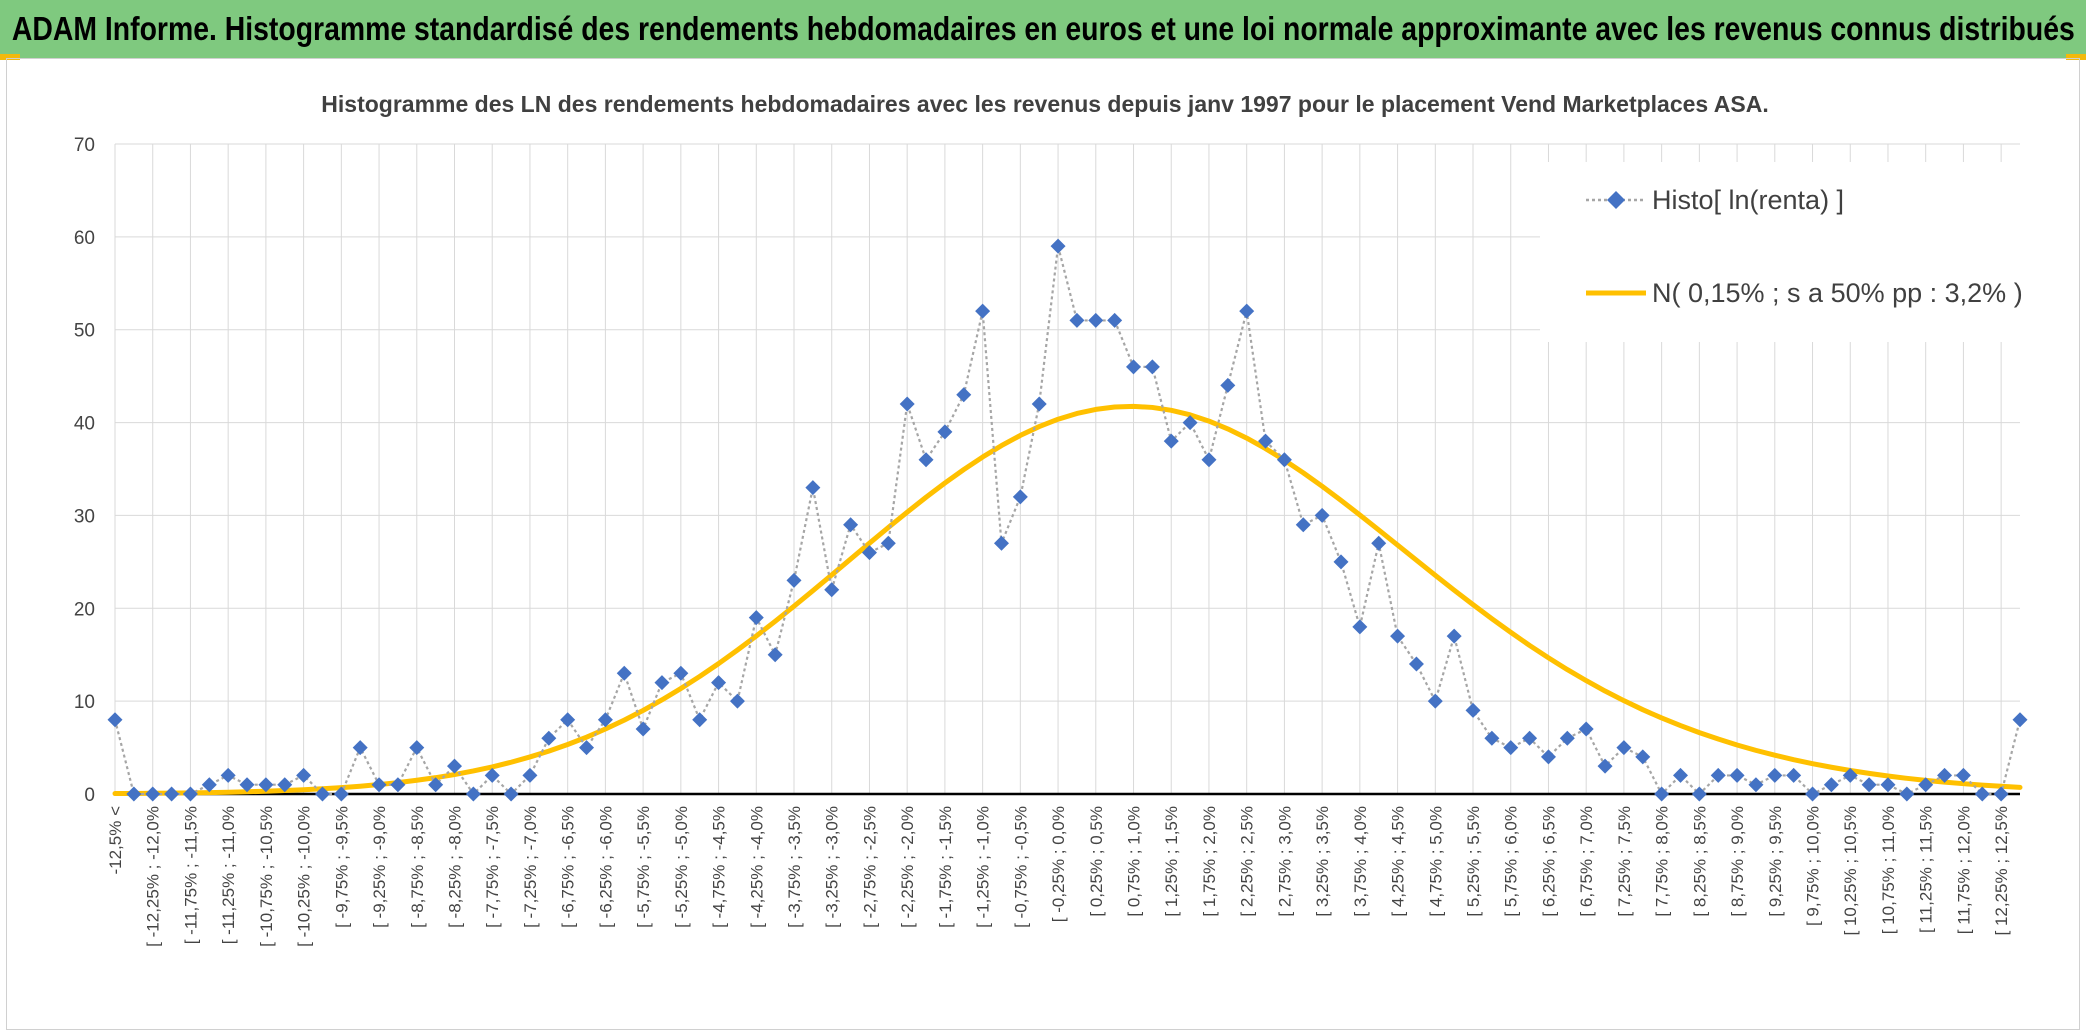 The image size is (2086, 1033). What do you see at coordinates (907, 867) in the screenshot?
I see `x-tick-label: [ -2,25% ; -2,0%` at bounding box center [907, 867].